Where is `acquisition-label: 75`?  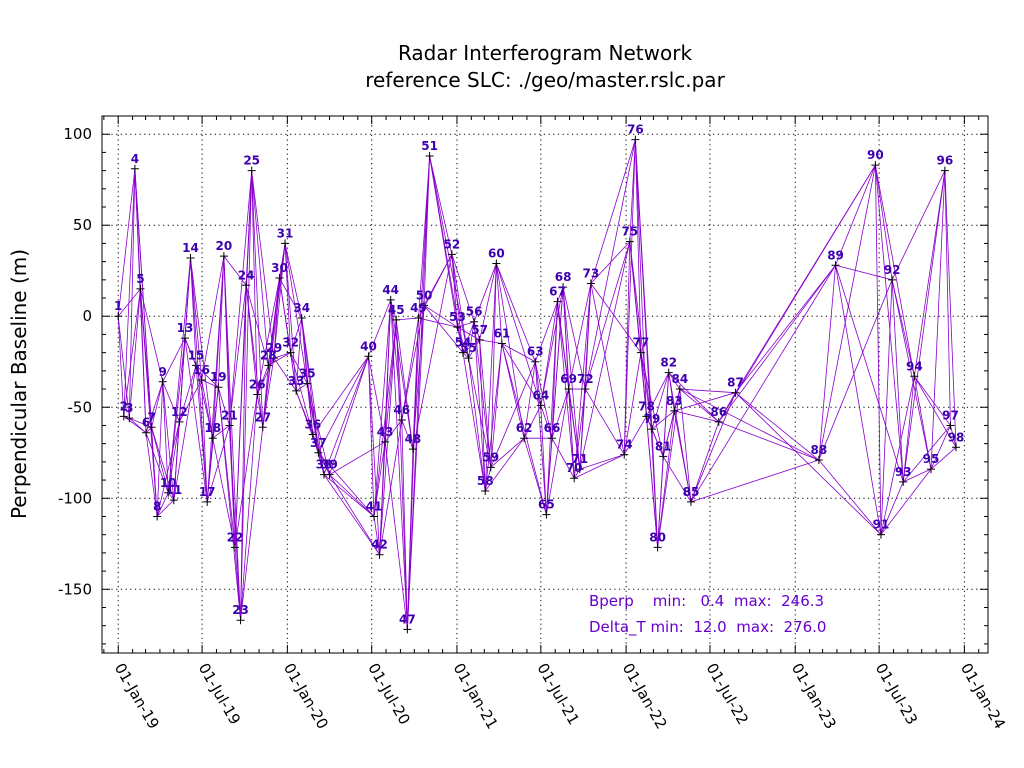
acquisition-label: 75 is located at coordinates (629, 232).